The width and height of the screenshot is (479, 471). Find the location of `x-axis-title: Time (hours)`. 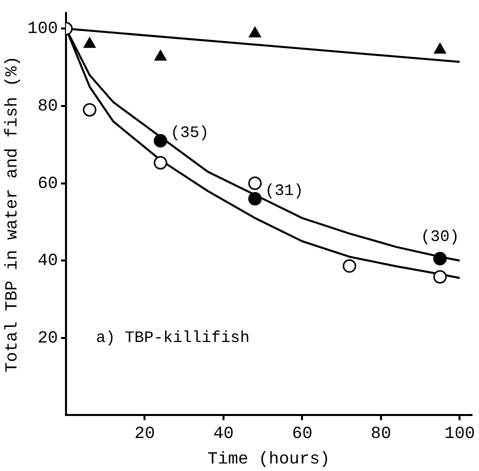

x-axis-title: Time (hours) is located at coordinates (269, 460).